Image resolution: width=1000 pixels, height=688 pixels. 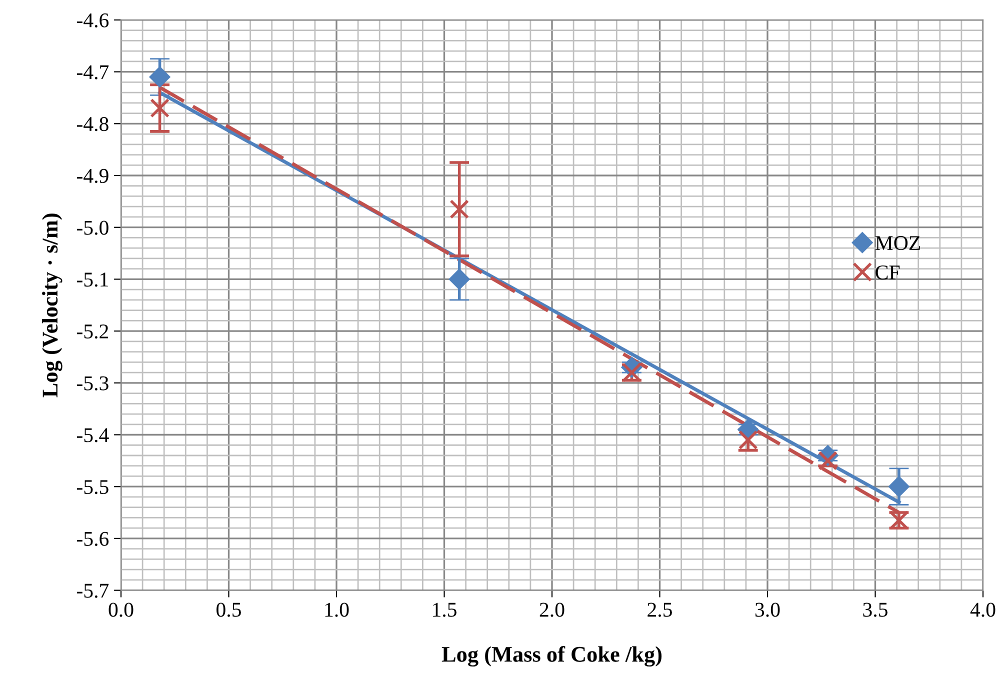 I want to click on y-tick-label: -4.8, so click(x=92, y=124).